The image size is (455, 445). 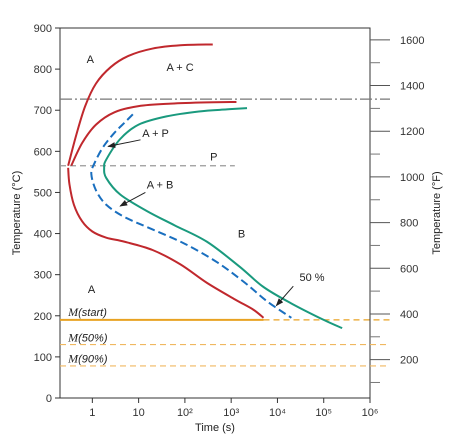 What do you see at coordinates (43, 29) in the screenshot?
I see `y-tick-label: 900` at bounding box center [43, 29].